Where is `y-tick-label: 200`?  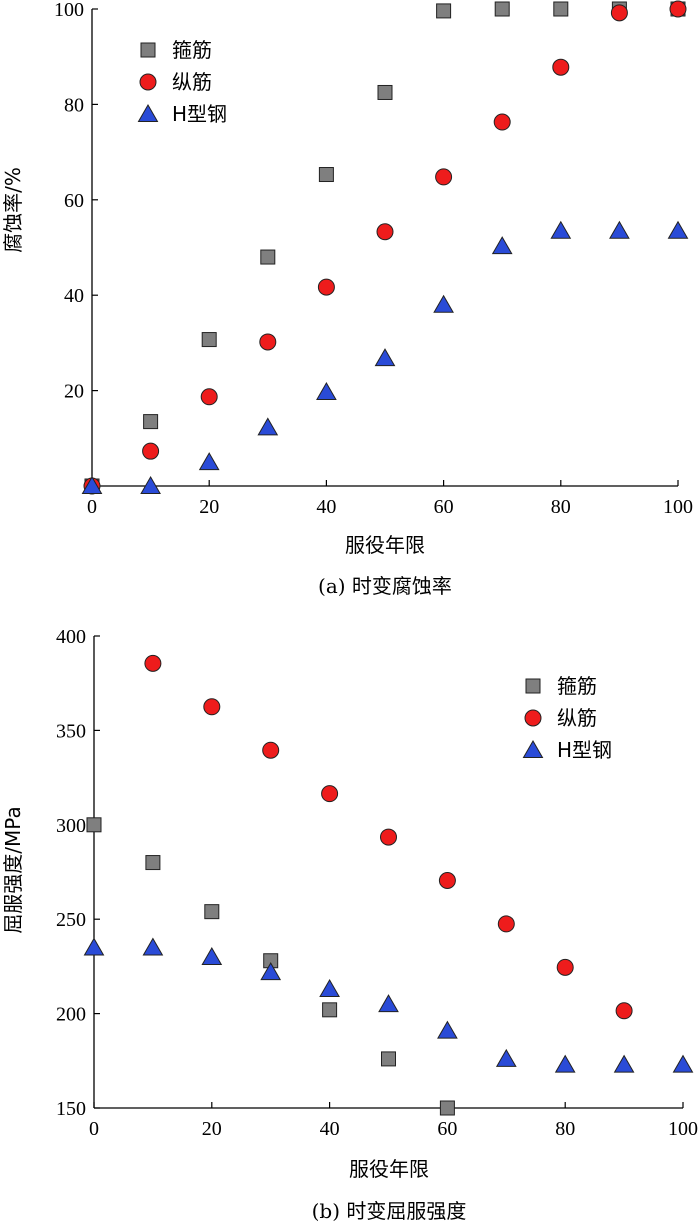 y-tick-label: 200 is located at coordinates (71, 1015).